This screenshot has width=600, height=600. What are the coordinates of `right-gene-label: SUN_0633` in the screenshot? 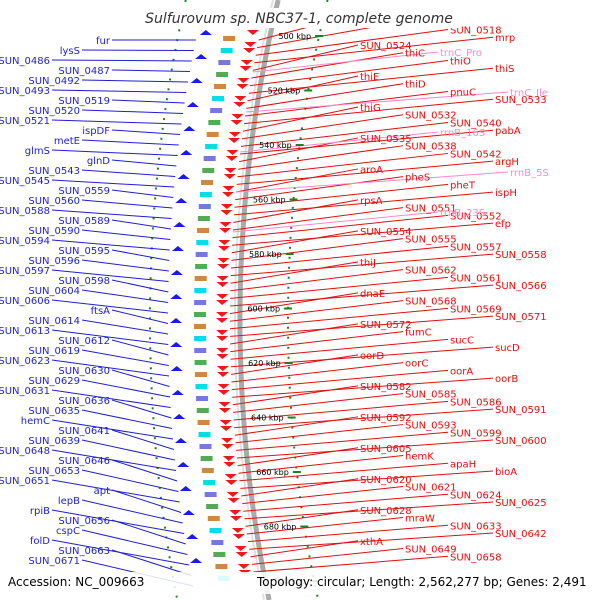 It's located at (476, 526).